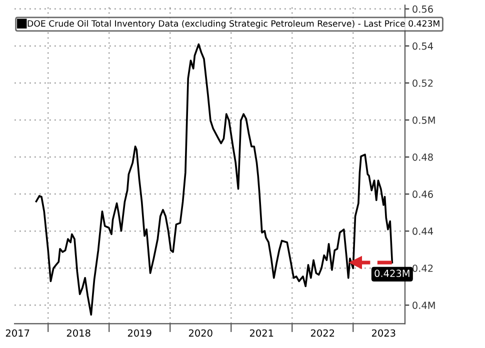 Image resolution: width=485 pixels, height=348 pixels. I want to click on y-tick-label: 0.4M, so click(423, 305).